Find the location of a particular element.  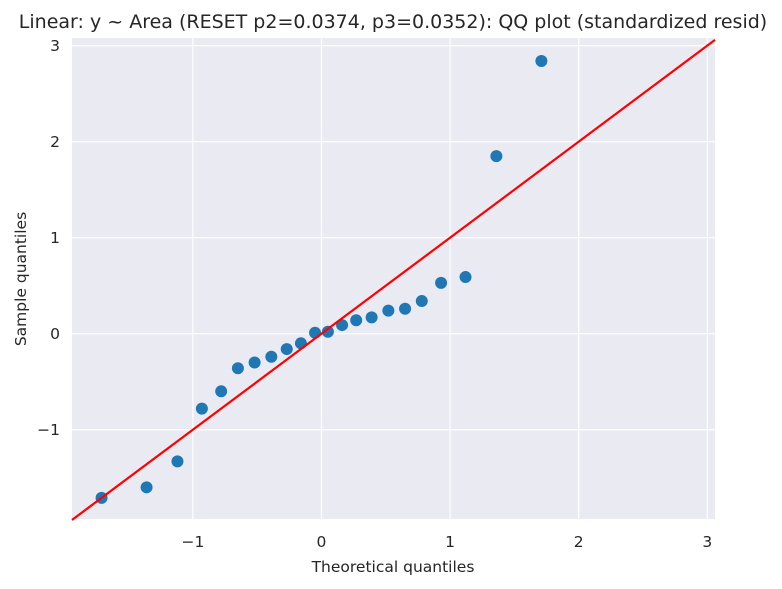

x-tick-label: 1 is located at coordinates (450, 542).